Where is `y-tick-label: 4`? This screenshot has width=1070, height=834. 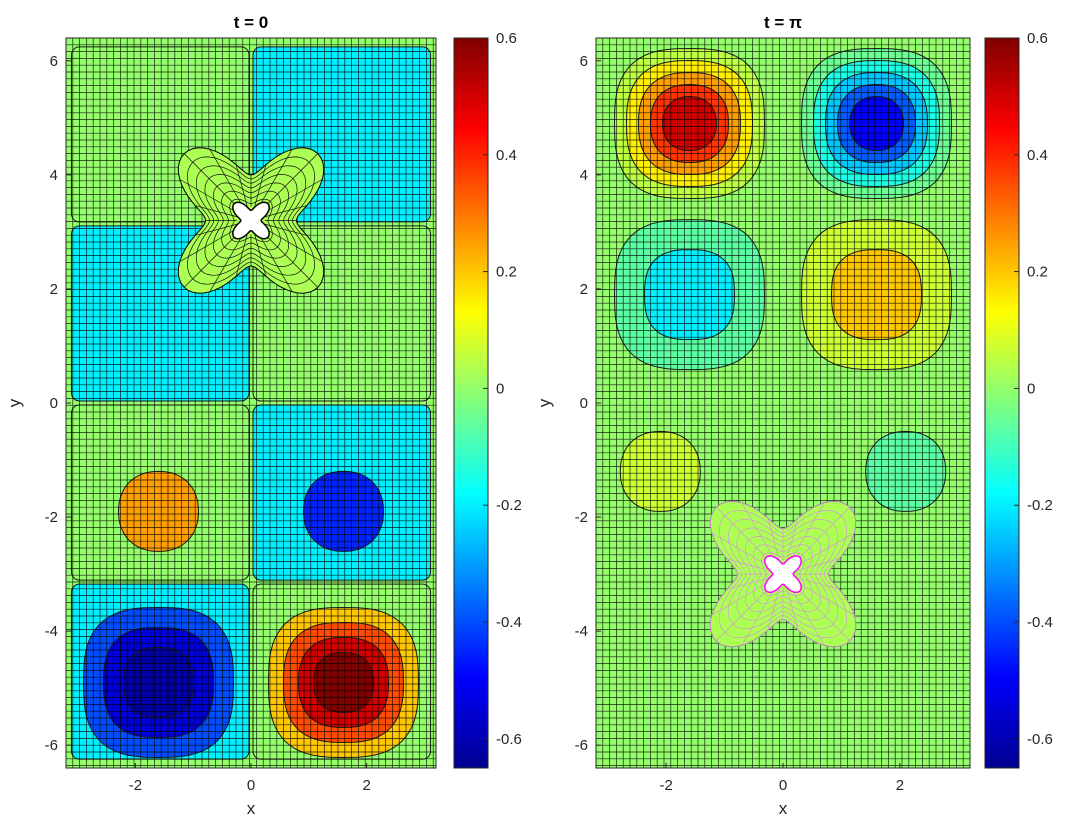
y-tick-label: 4 is located at coordinates (54, 175).